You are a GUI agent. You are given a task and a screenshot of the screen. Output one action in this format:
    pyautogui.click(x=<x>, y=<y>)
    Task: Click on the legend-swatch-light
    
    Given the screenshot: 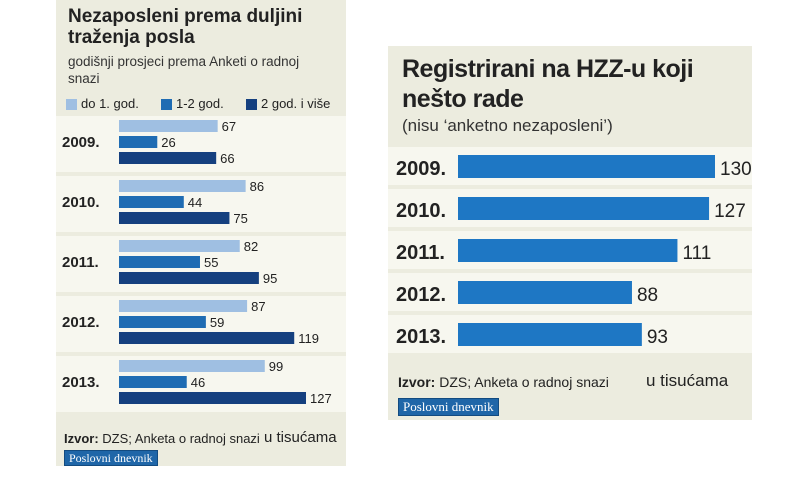 What is the action you would take?
    pyautogui.click(x=71, y=104)
    